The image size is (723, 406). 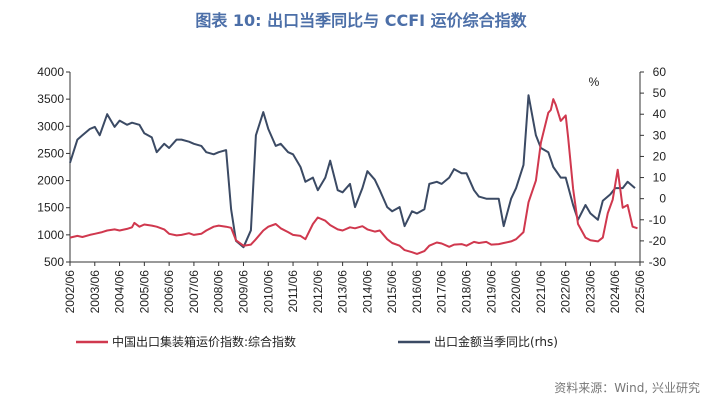 What do you see at coordinates (50, 99) in the screenshot?
I see `left-tick-label: 3500` at bounding box center [50, 99].